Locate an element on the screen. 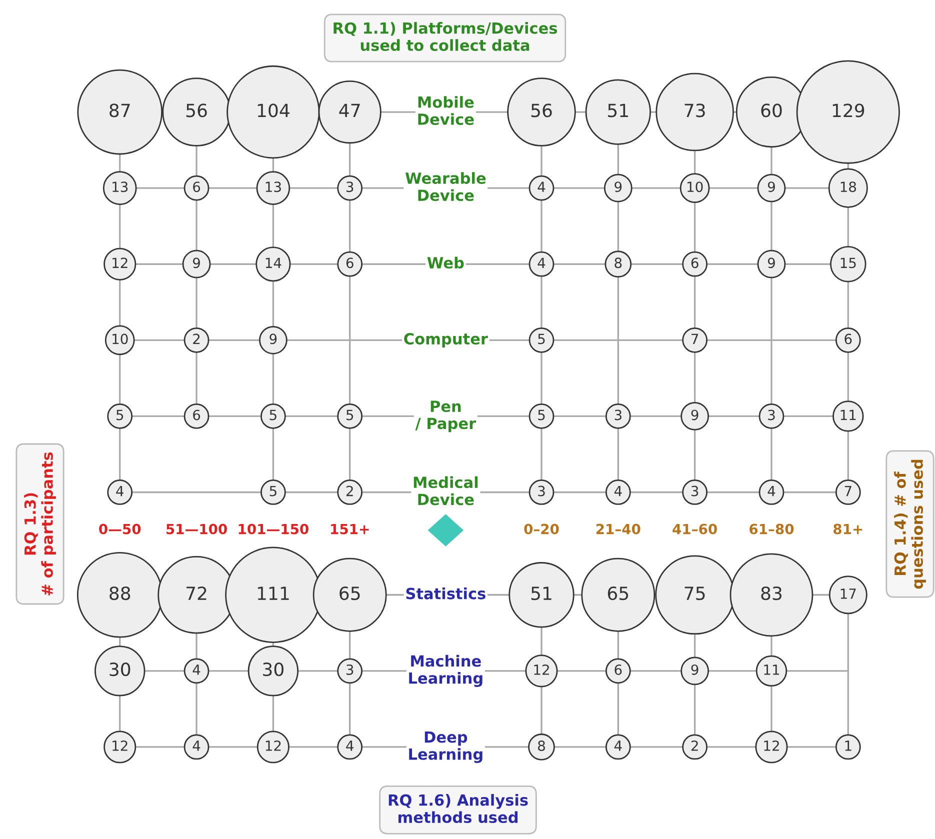 This screenshot has width=935, height=839. data-label: 87 is located at coordinates (120, 111).